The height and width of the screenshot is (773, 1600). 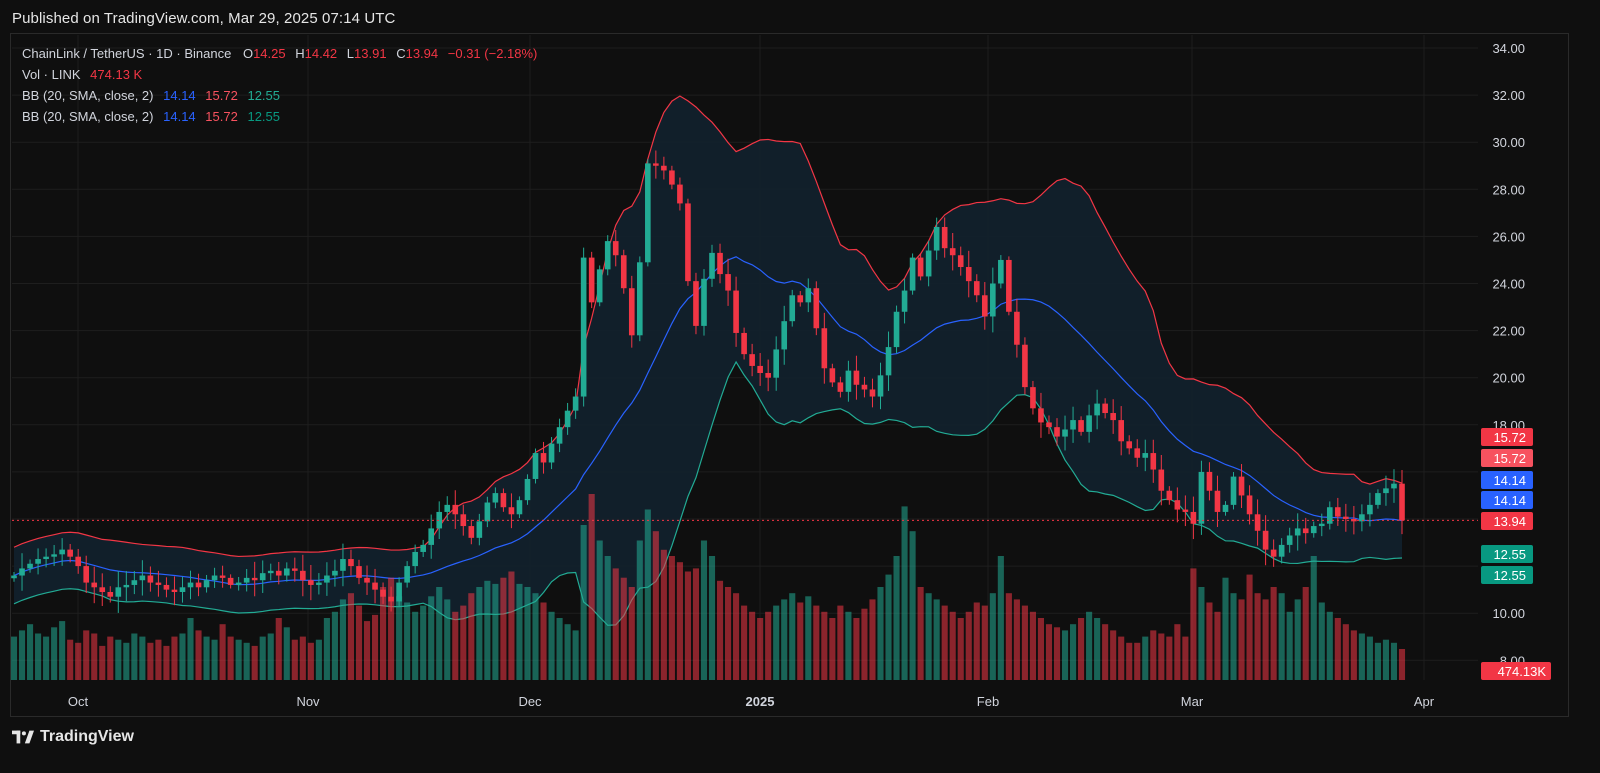 What do you see at coordinates (127, 53) in the screenshot?
I see `legend-symbol: ChainLink / TetherUS · 1D · Binance` at bounding box center [127, 53].